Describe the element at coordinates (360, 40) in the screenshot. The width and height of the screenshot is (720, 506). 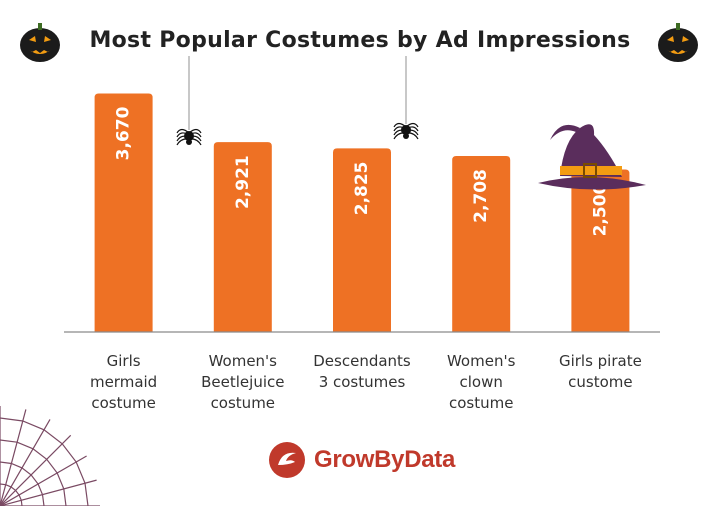
I see `chart-title: Most Popular Costumes by Ad Impressions` at that location.